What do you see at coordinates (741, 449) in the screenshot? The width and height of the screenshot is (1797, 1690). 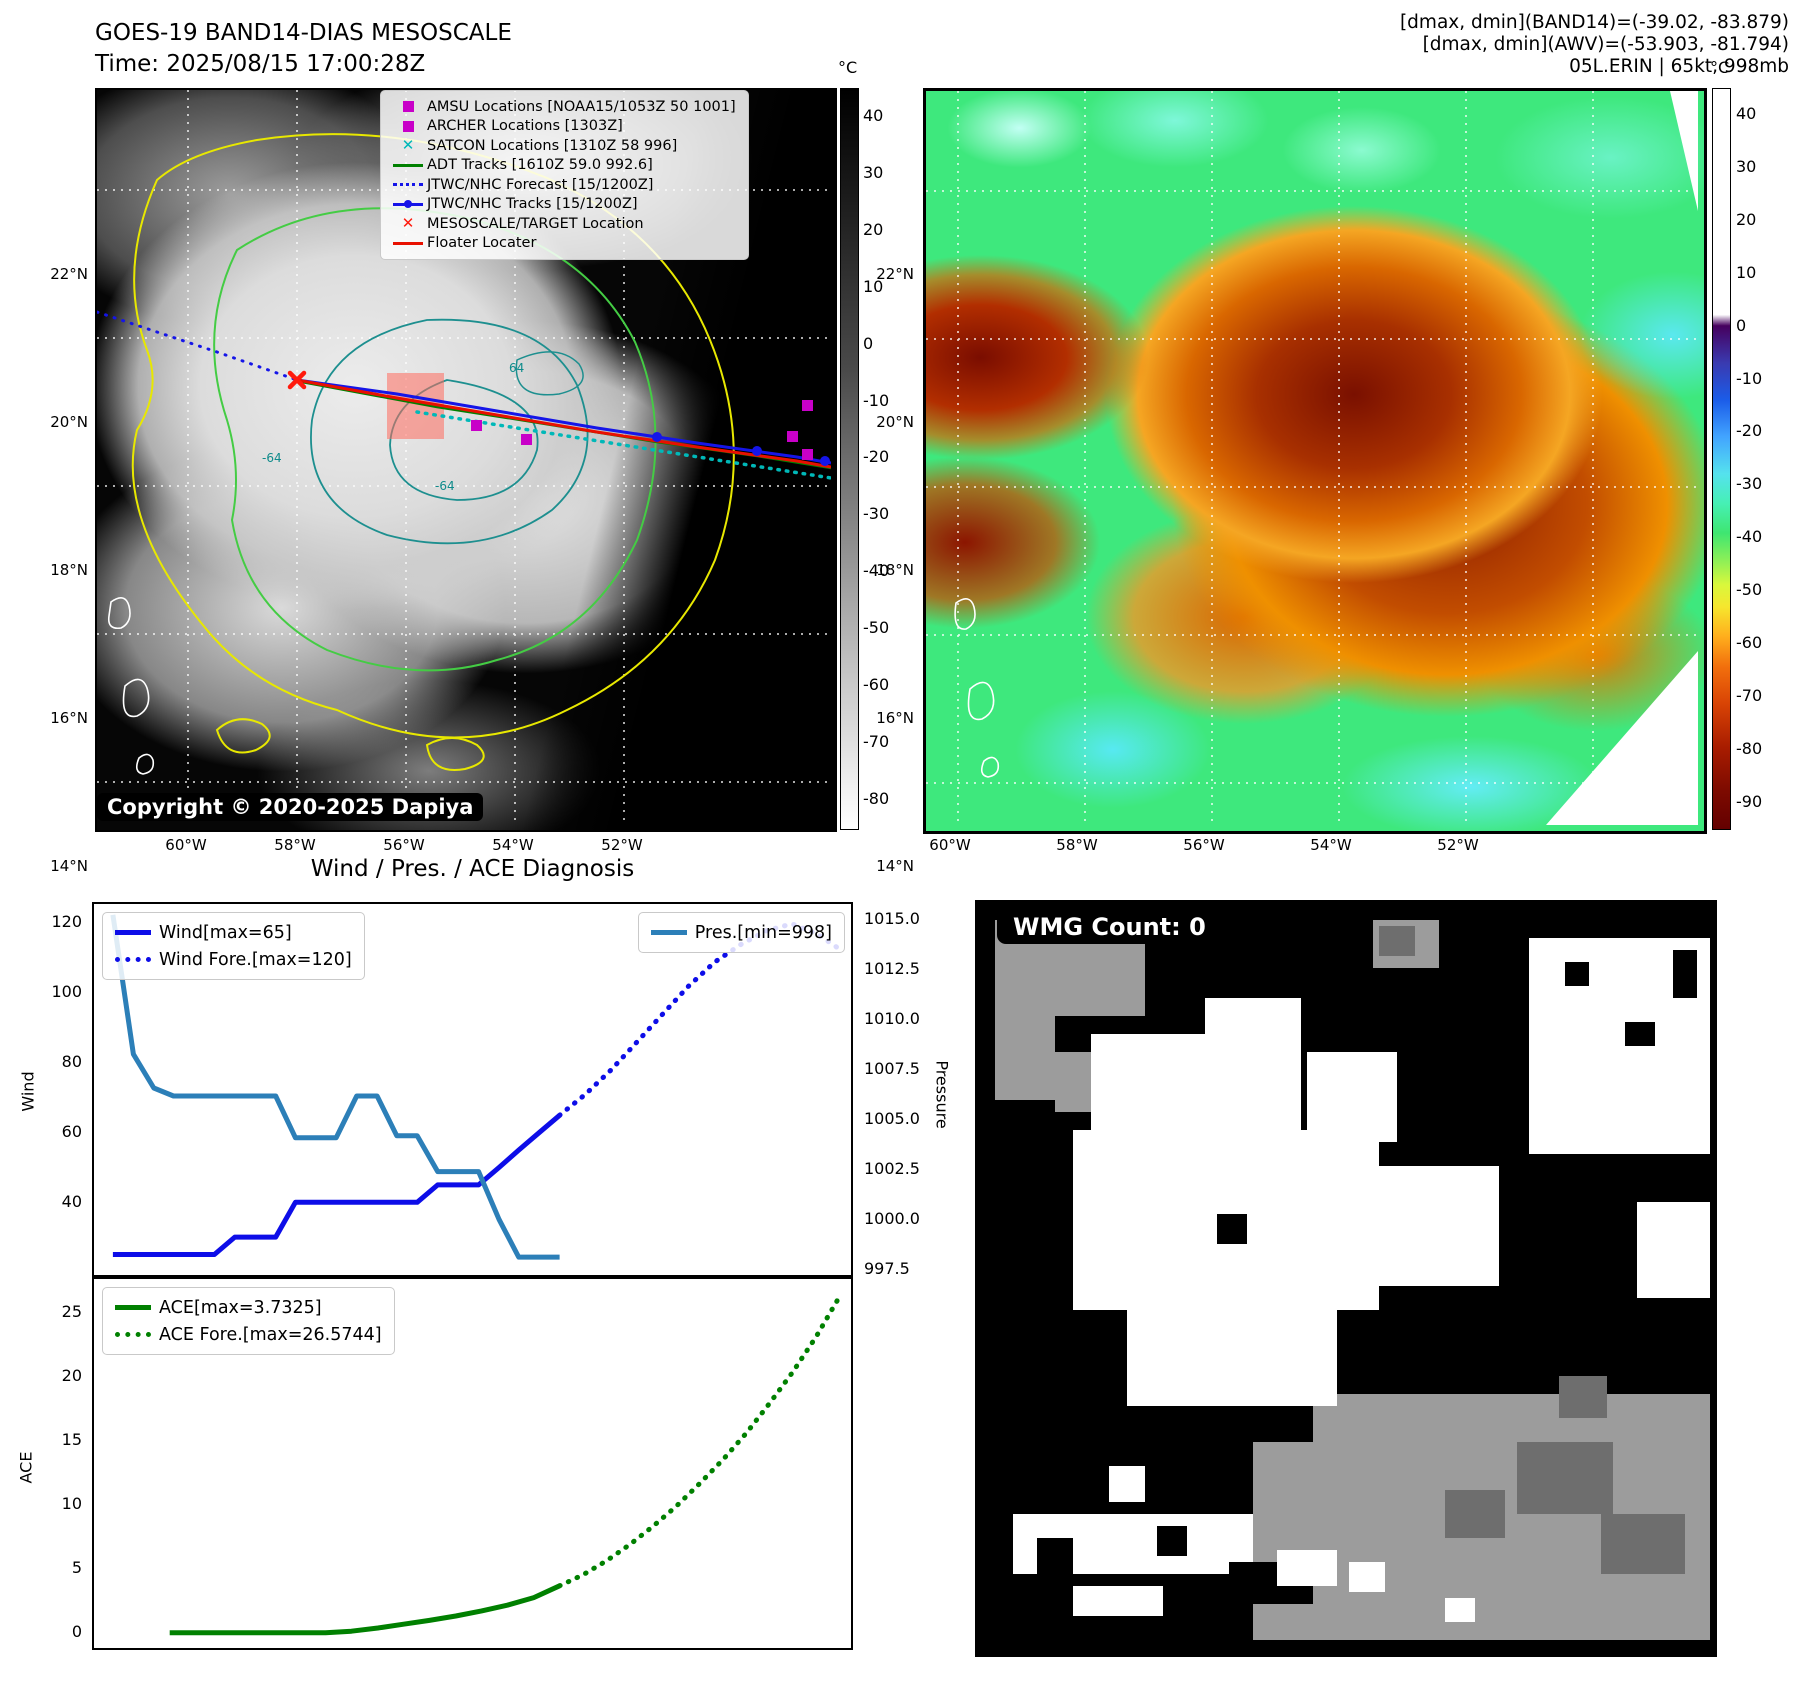 I see `jtwc-fix-markers` at bounding box center [741, 449].